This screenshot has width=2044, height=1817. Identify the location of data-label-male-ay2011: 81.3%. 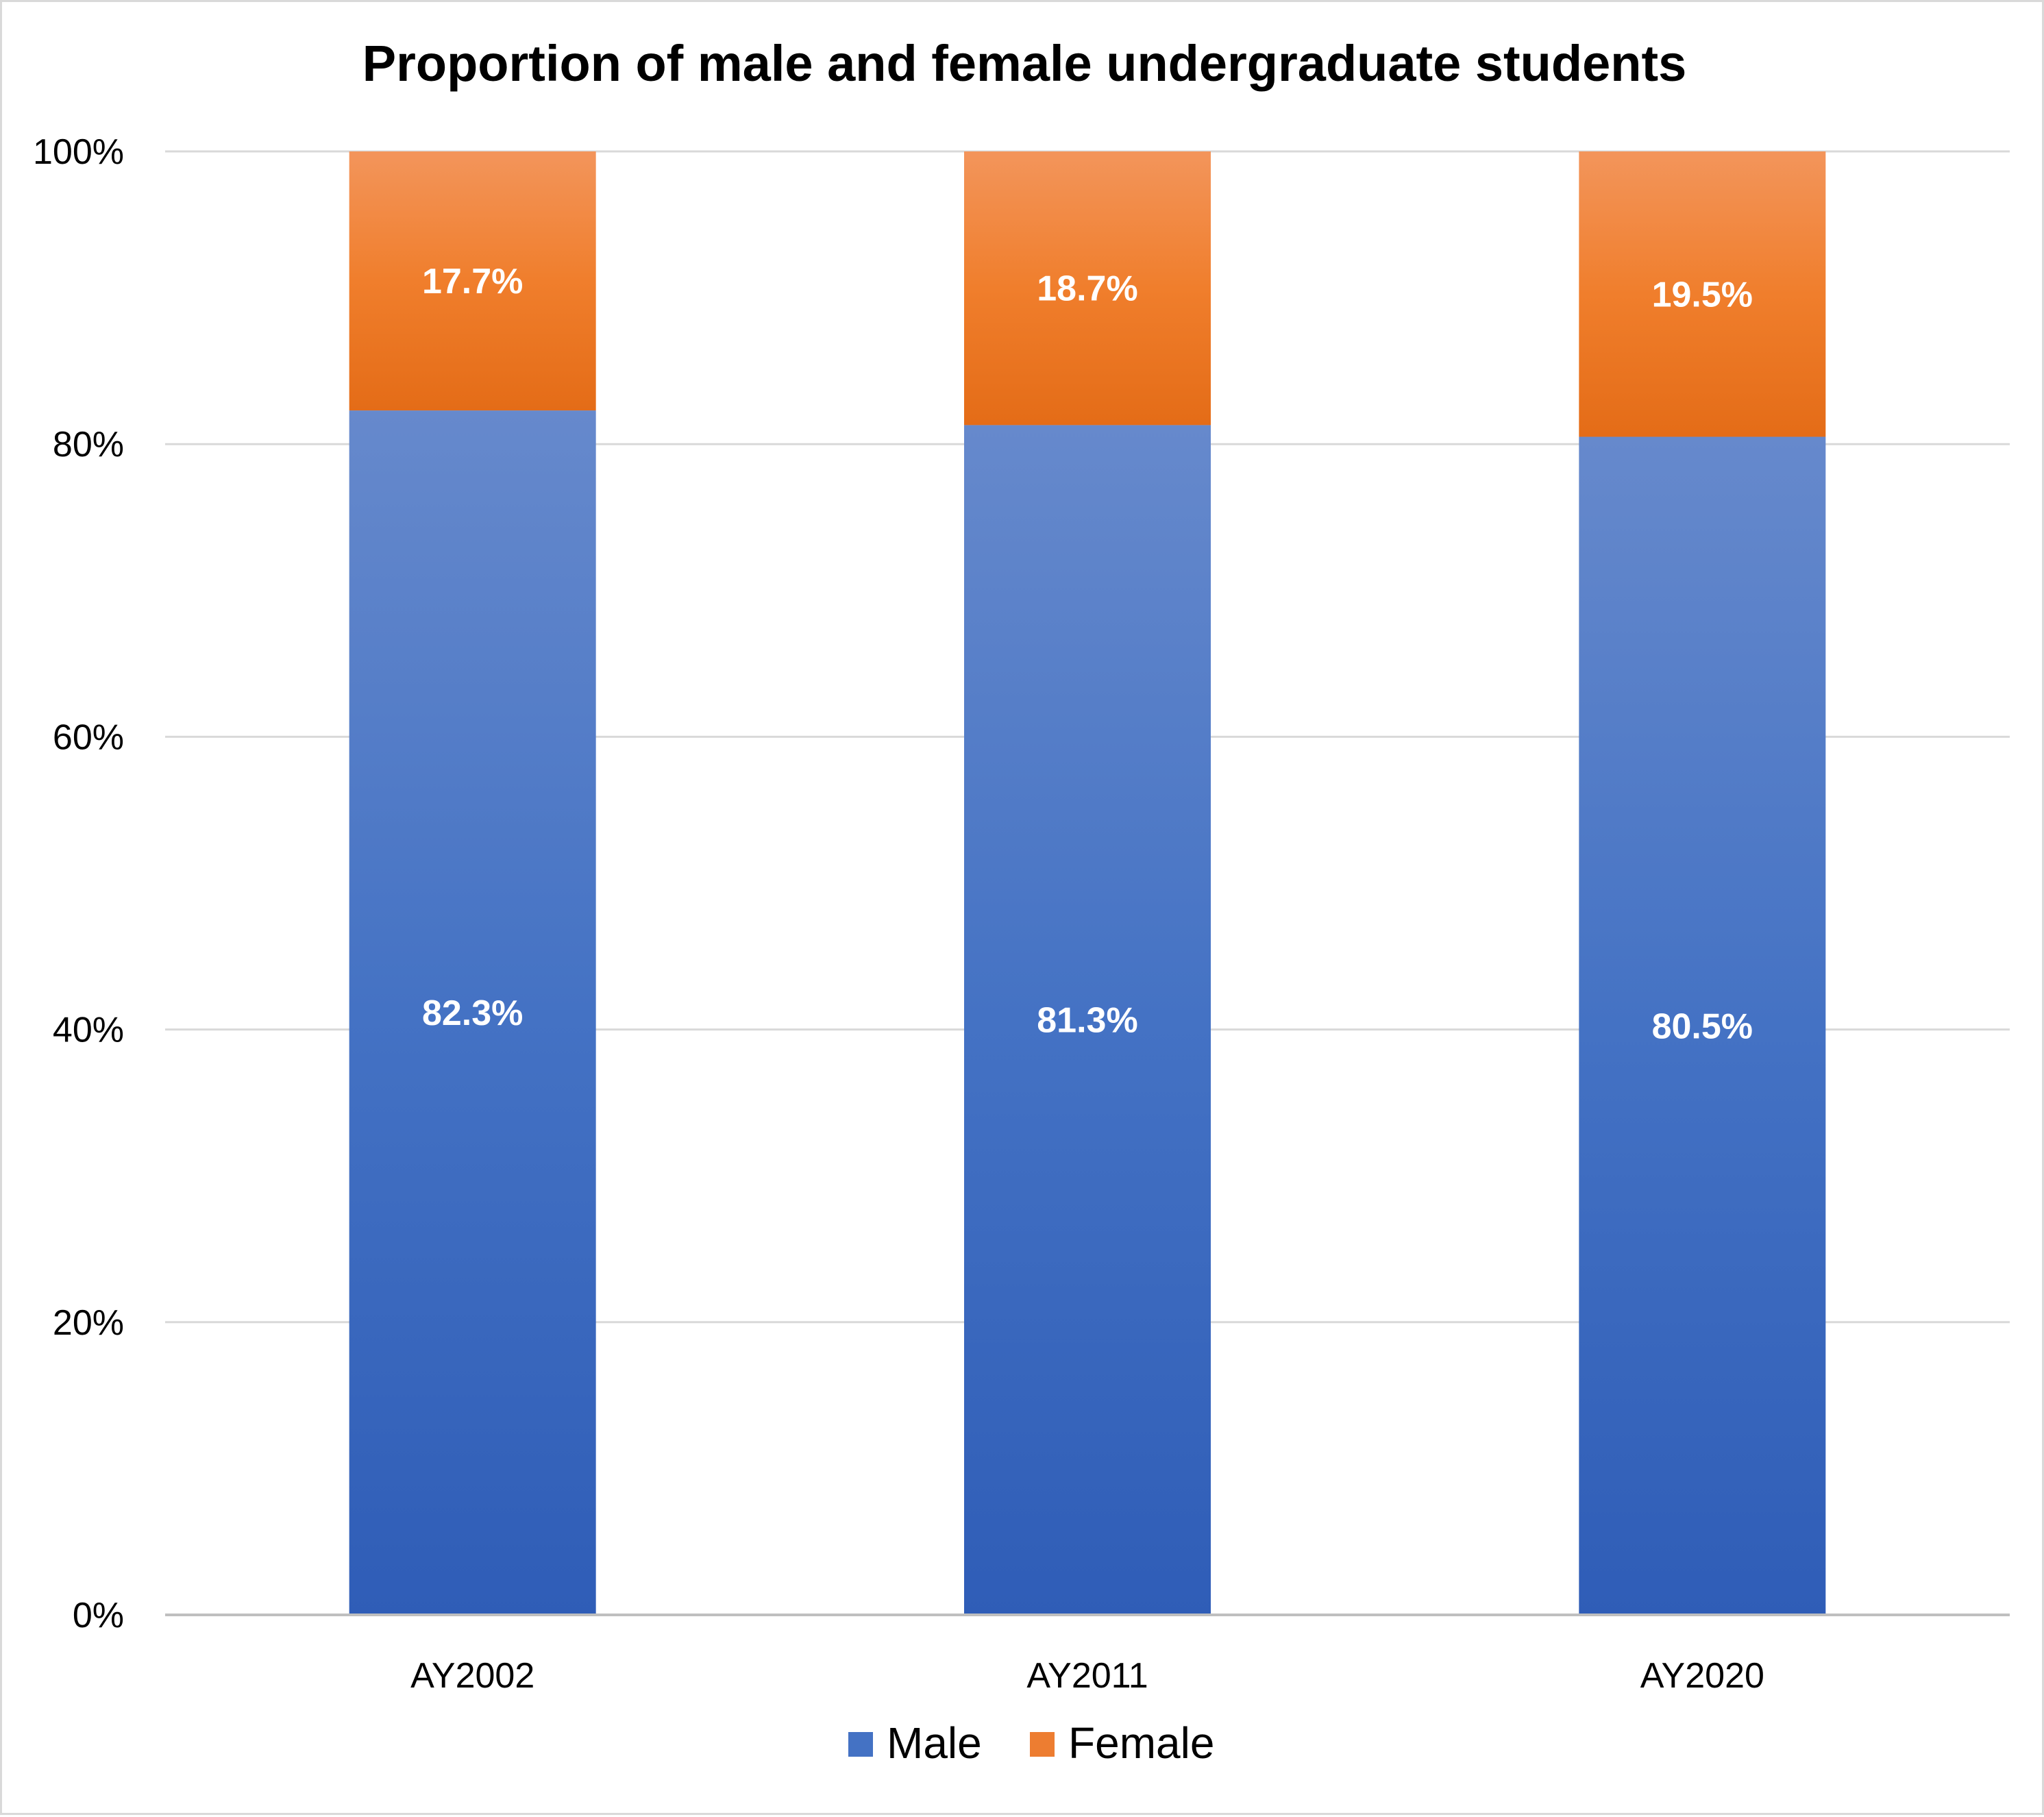
(1087, 1021).